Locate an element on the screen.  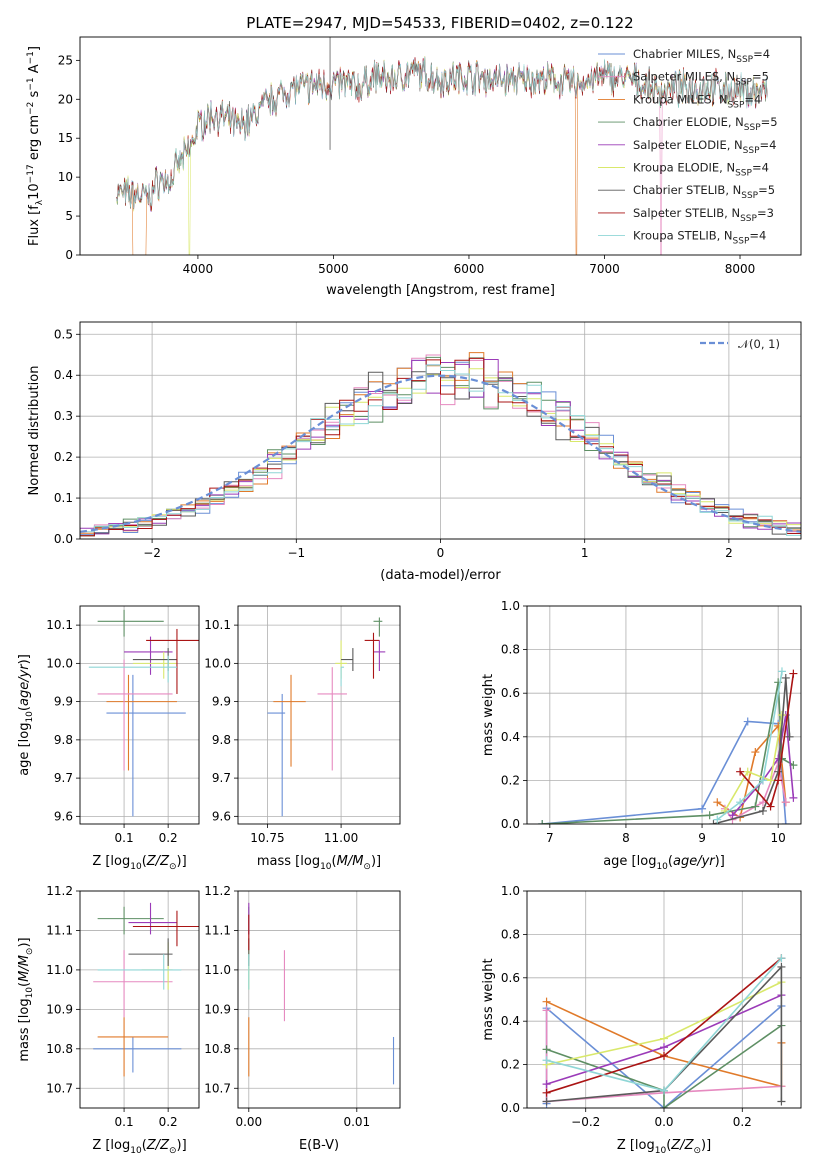
spectrum-xtick-label: 5000 is located at coordinates (333, 269).